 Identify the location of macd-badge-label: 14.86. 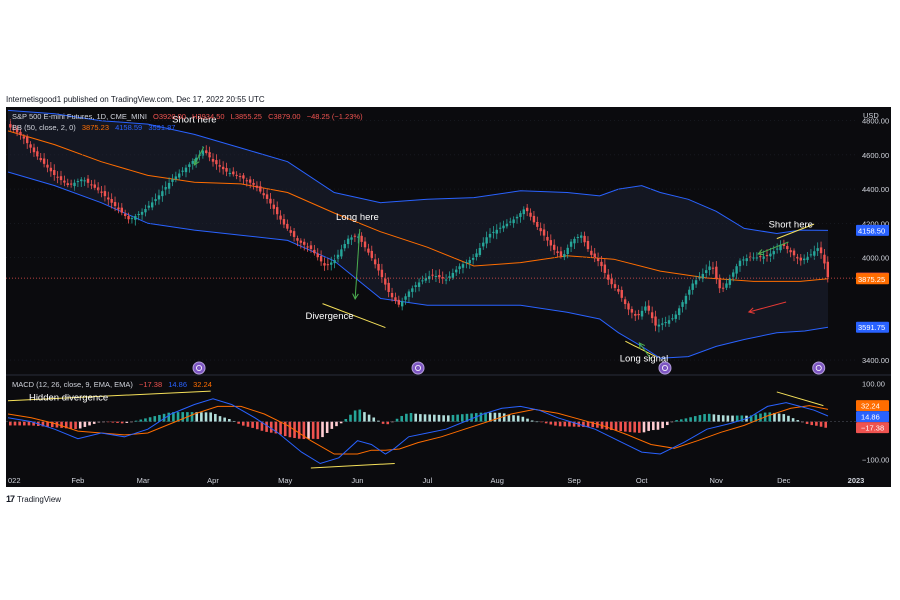
(870, 417).